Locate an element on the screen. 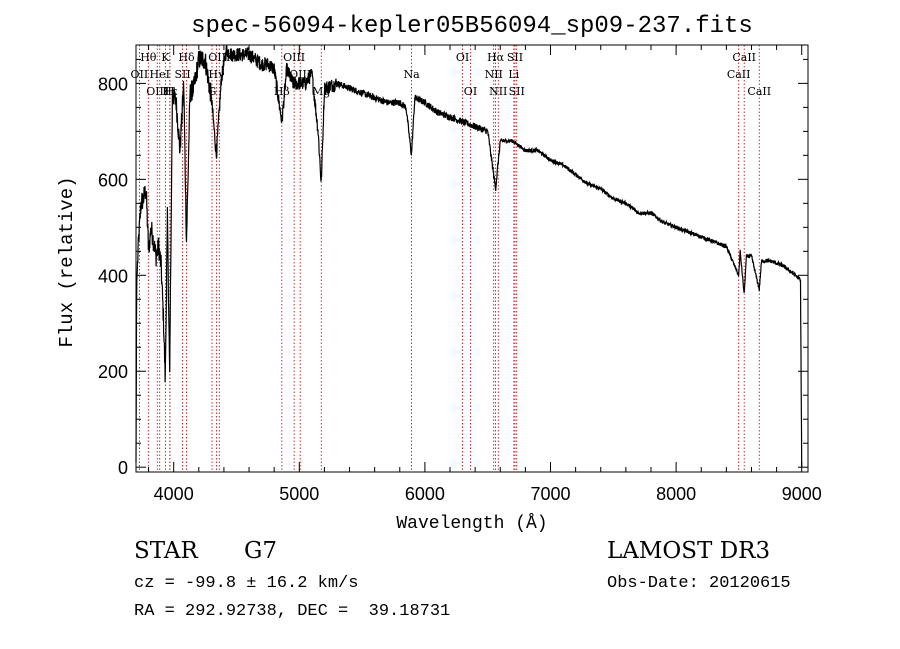 Image resolution: width=900 pixels, height=649 pixels. spectral-line-label: HeI is located at coordinates (160, 74).